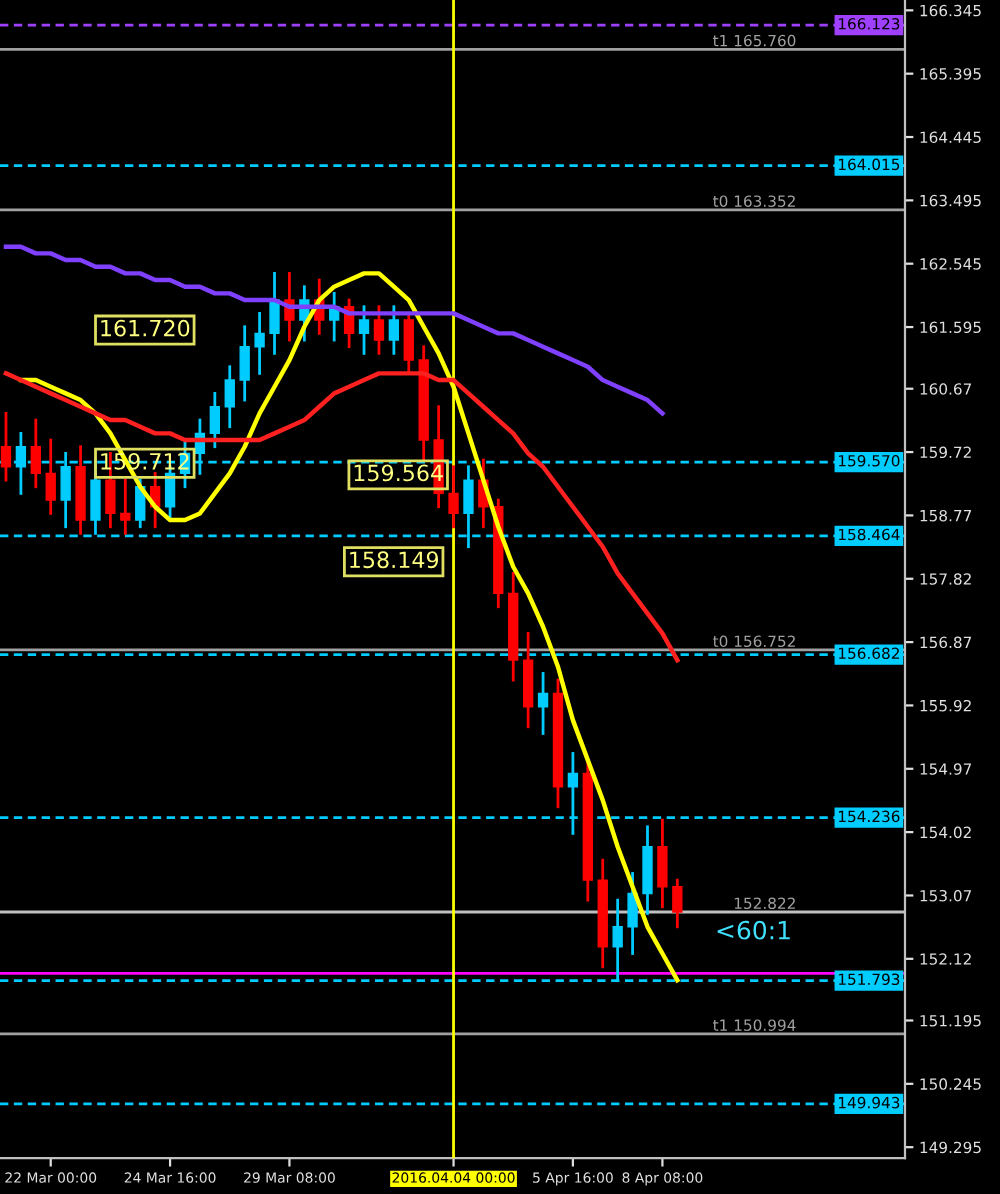 This screenshot has height=1194, width=1000. What do you see at coordinates (334, 330) in the screenshot?
I see `line-series` at bounding box center [334, 330].